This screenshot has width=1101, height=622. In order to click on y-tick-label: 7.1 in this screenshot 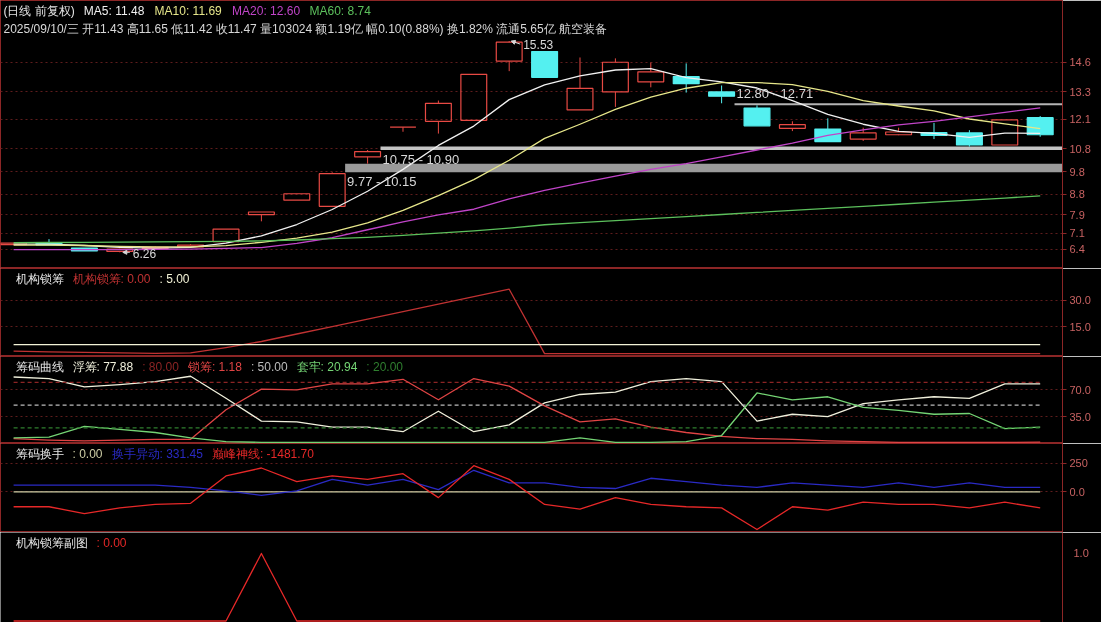, I will do `click(1077, 233)`.